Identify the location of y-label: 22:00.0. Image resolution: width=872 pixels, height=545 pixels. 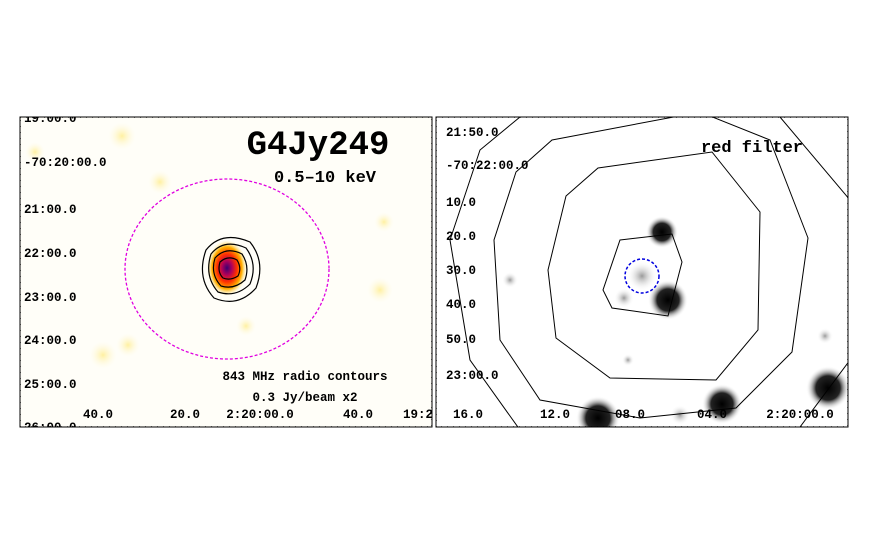
(50, 254).